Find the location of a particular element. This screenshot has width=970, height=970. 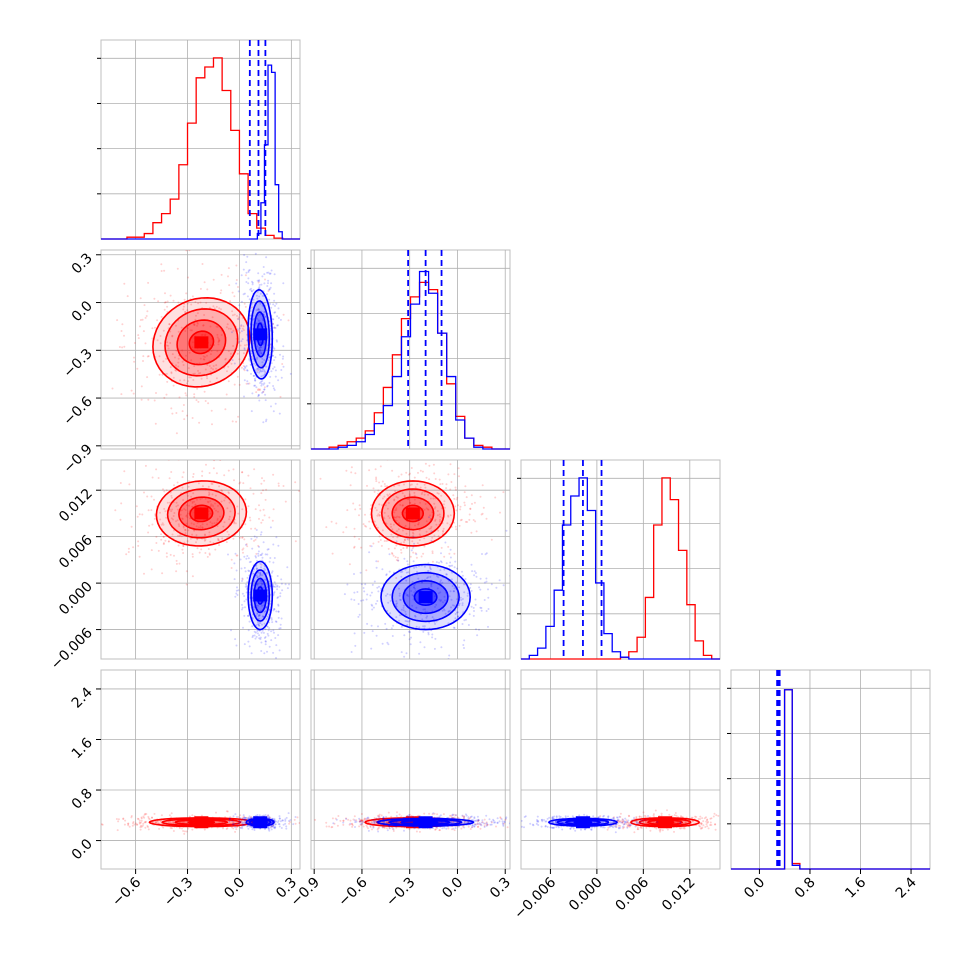

density-peak is located at coordinates (412, 513).